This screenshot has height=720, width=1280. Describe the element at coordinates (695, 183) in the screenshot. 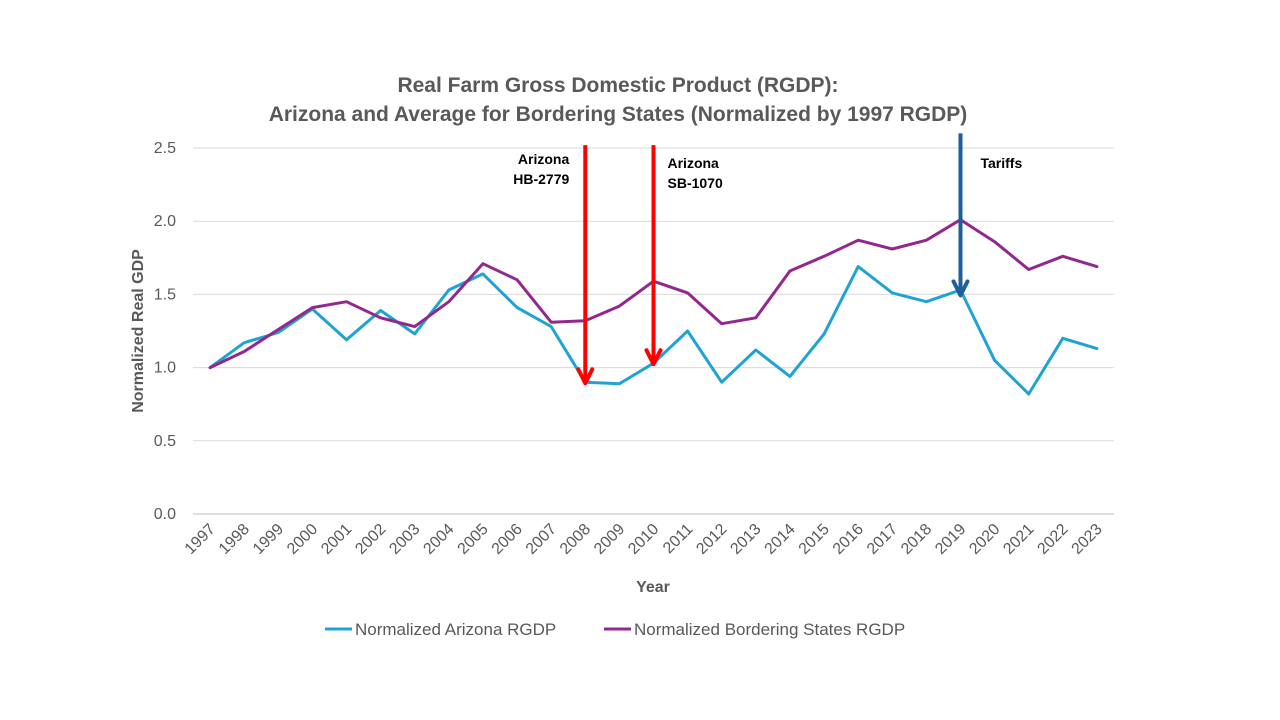

I see `annotation-label: SB-1070` at that location.